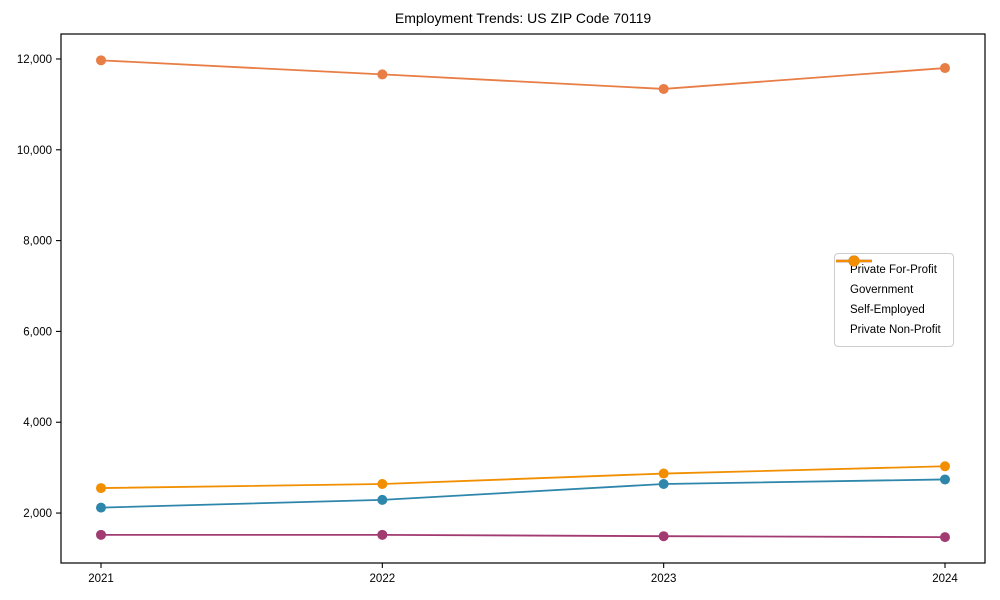 This screenshot has width=1000, height=600. What do you see at coordinates (887, 310) in the screenshot?
I see `legend-label: Self-Employed` at bounding box center [887, 310].